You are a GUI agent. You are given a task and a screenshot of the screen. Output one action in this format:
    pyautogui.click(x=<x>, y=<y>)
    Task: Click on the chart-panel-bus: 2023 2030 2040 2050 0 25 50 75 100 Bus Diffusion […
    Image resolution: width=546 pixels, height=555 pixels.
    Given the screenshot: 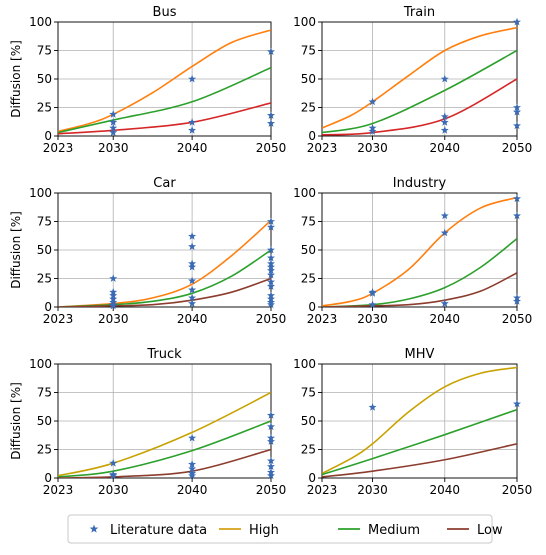 What is the action you would take?
    pyautogui.click(x=147, y=80)
    